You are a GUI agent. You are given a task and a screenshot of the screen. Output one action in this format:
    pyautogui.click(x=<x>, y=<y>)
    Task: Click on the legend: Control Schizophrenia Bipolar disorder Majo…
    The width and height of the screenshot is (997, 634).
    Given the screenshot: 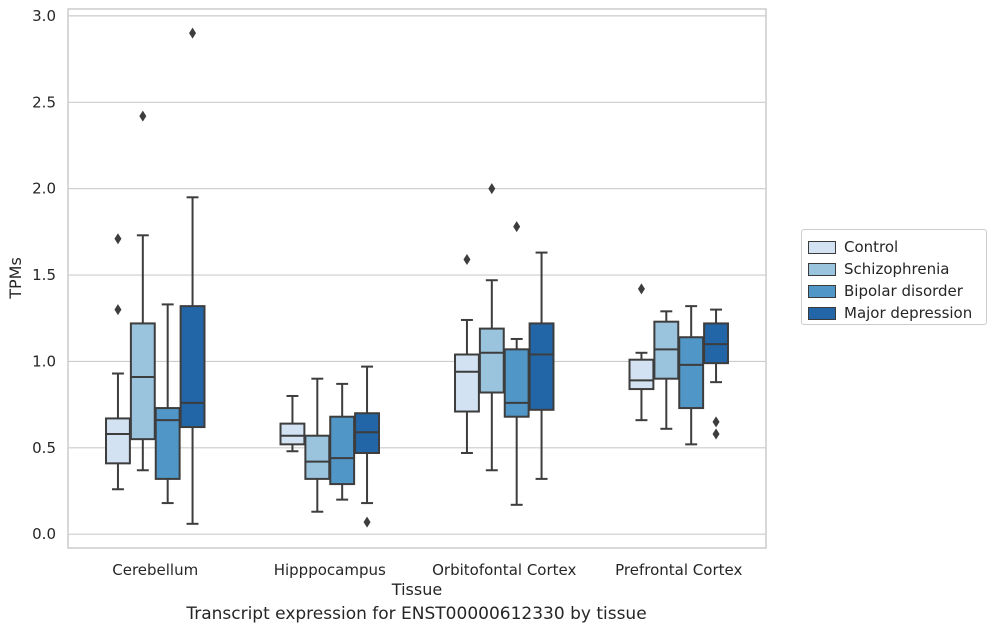 What is the action you would take?
    pyautogui.click(x=894, y=277)
    